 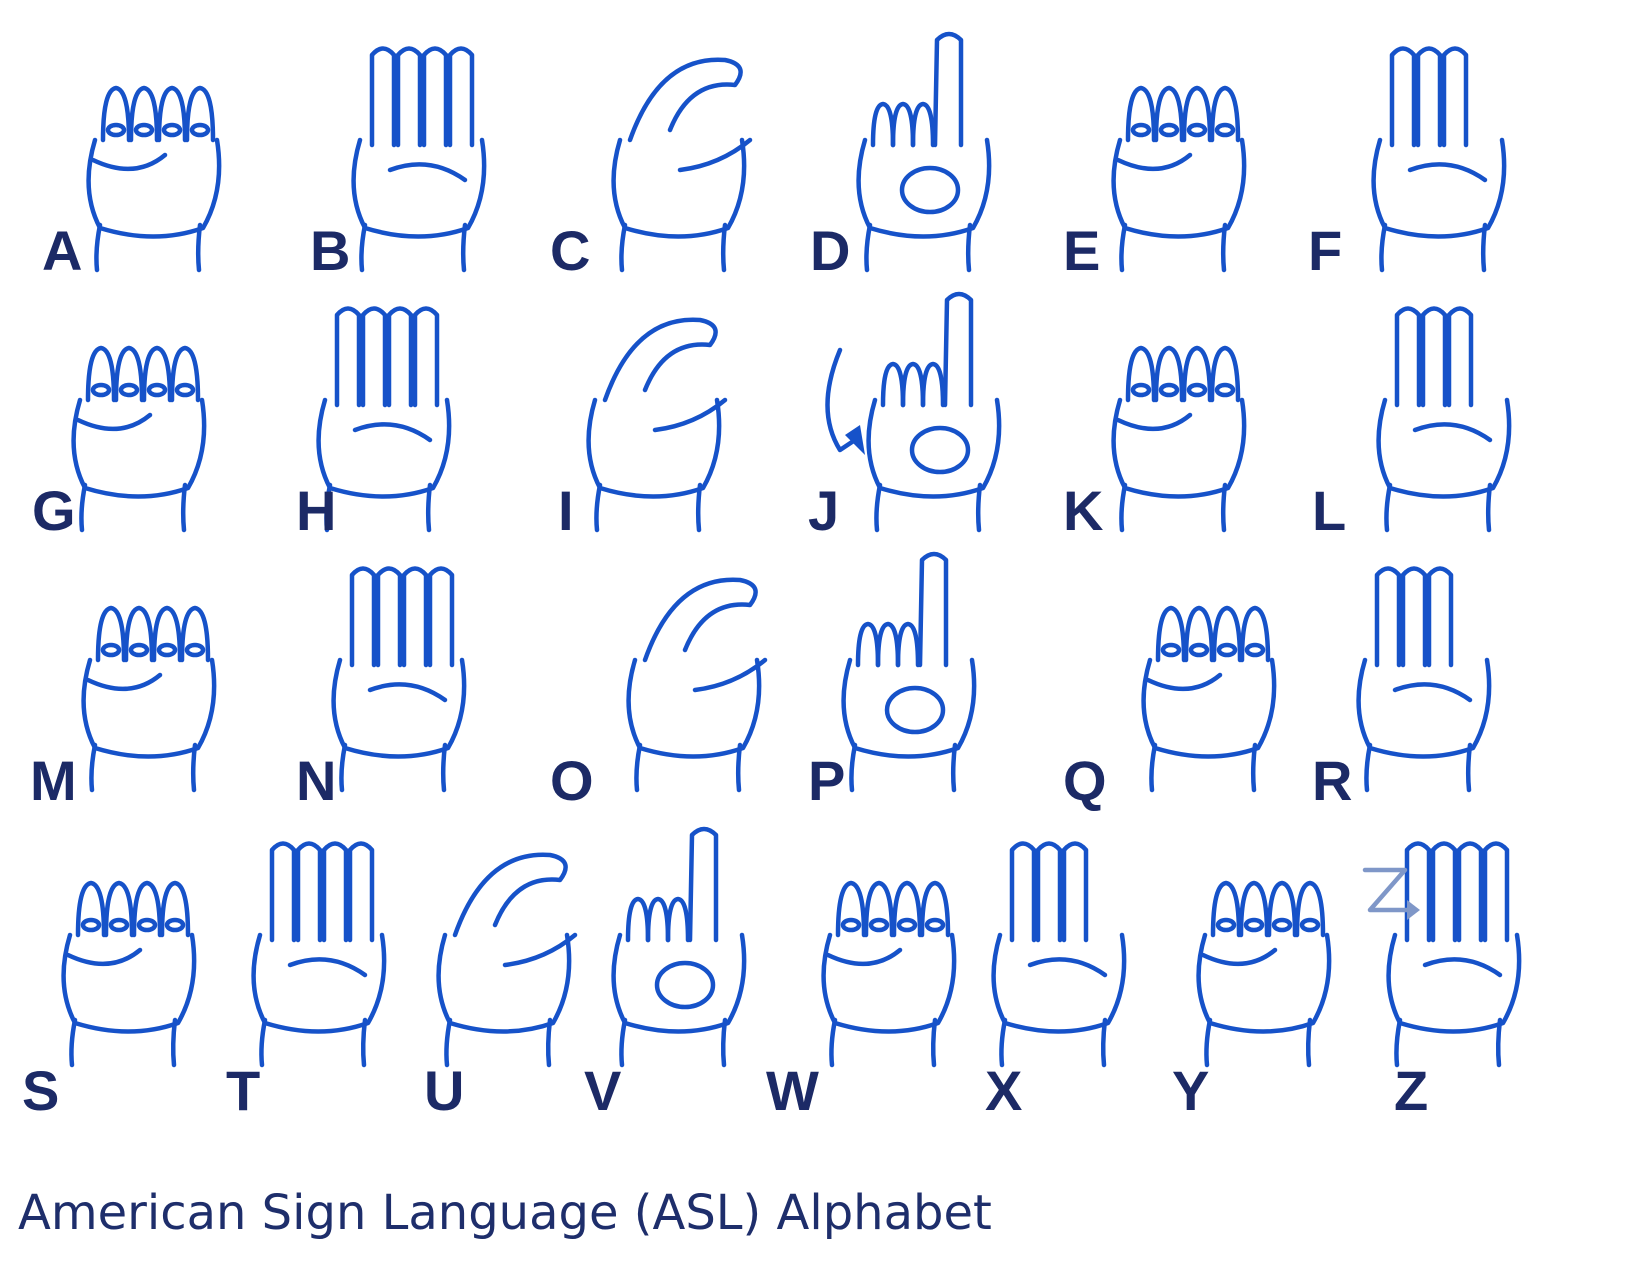 I want to click on letter-label-c: C, so click(x=570, y=250).